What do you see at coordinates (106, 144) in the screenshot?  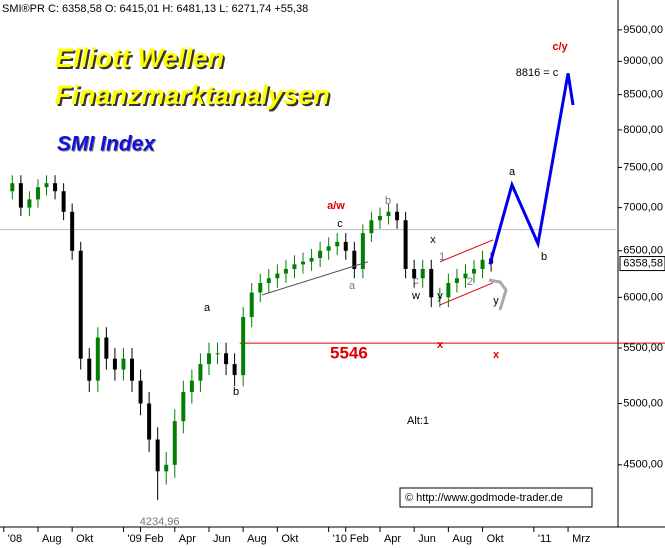 I see `subtitle: SMI Index` at bounding box center [106, 144].